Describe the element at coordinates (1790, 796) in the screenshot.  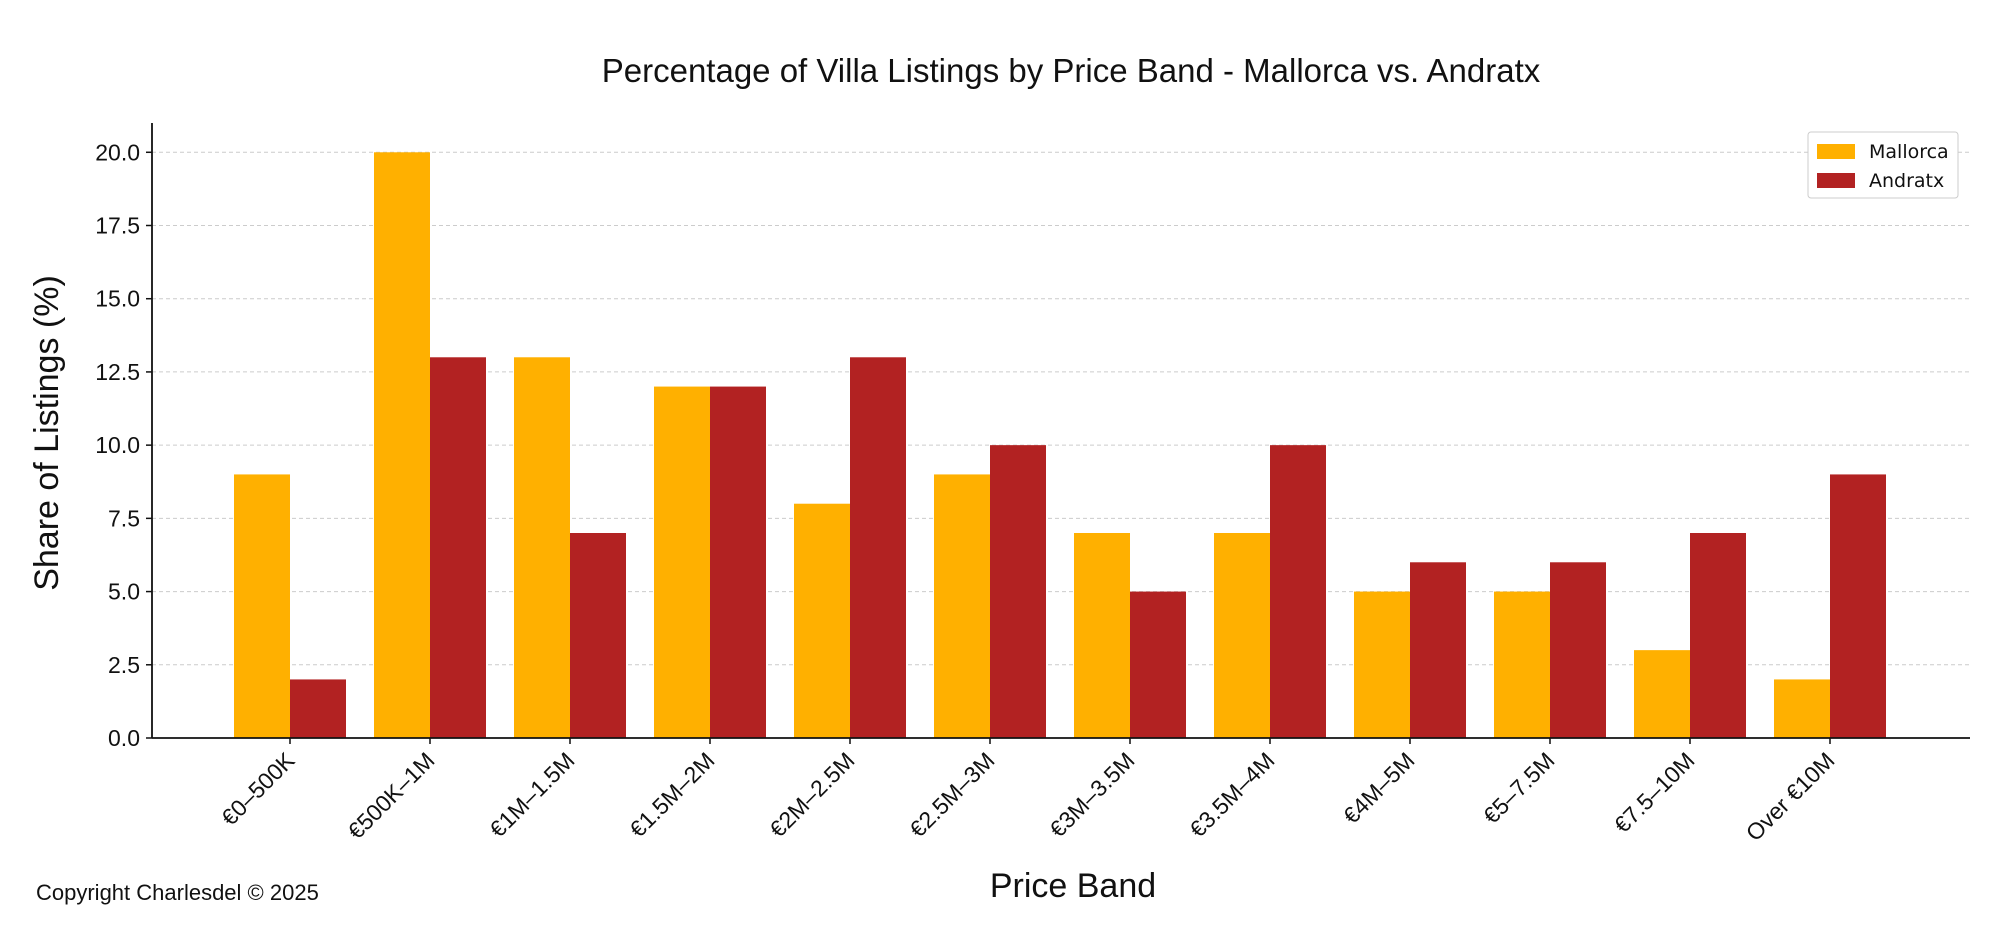
I see `x-tick-label: Over €10M` at that location.